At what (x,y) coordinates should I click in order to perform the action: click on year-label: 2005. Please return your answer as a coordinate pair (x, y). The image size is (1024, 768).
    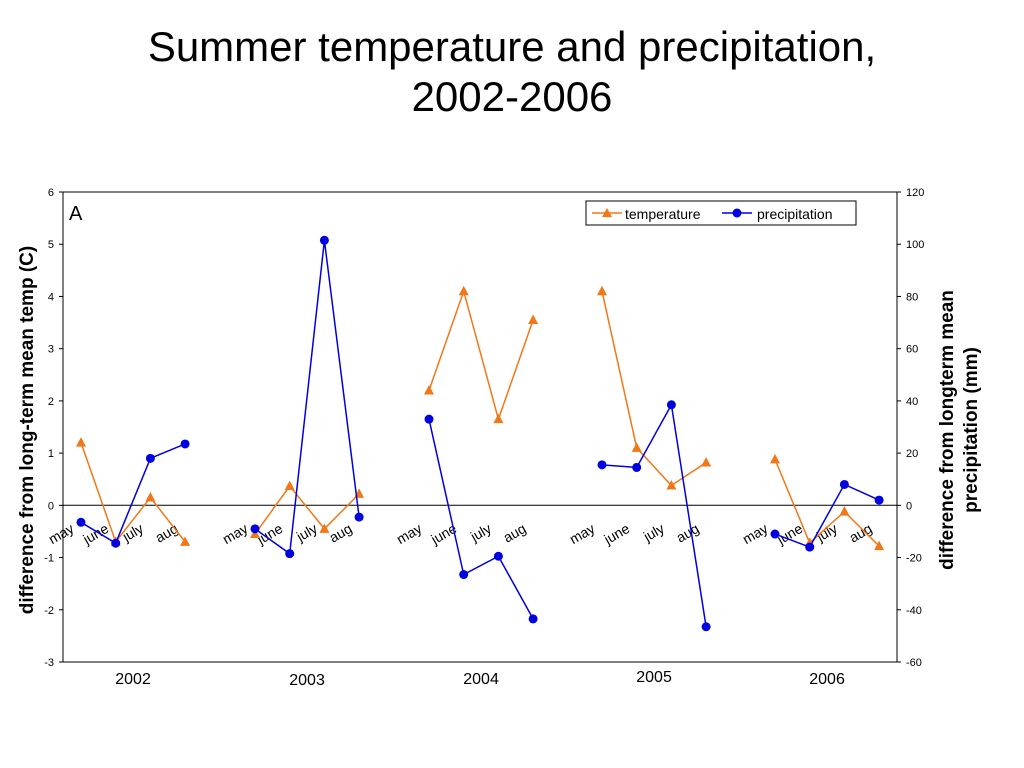
    Looking at the image, I should click on (654, 677).